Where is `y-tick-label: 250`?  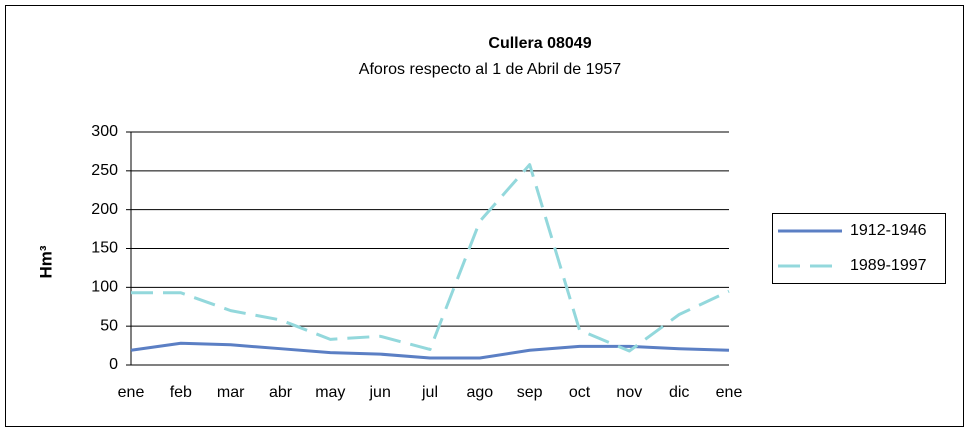 y-tick-label: 250 is located at coordinates (104, 170).